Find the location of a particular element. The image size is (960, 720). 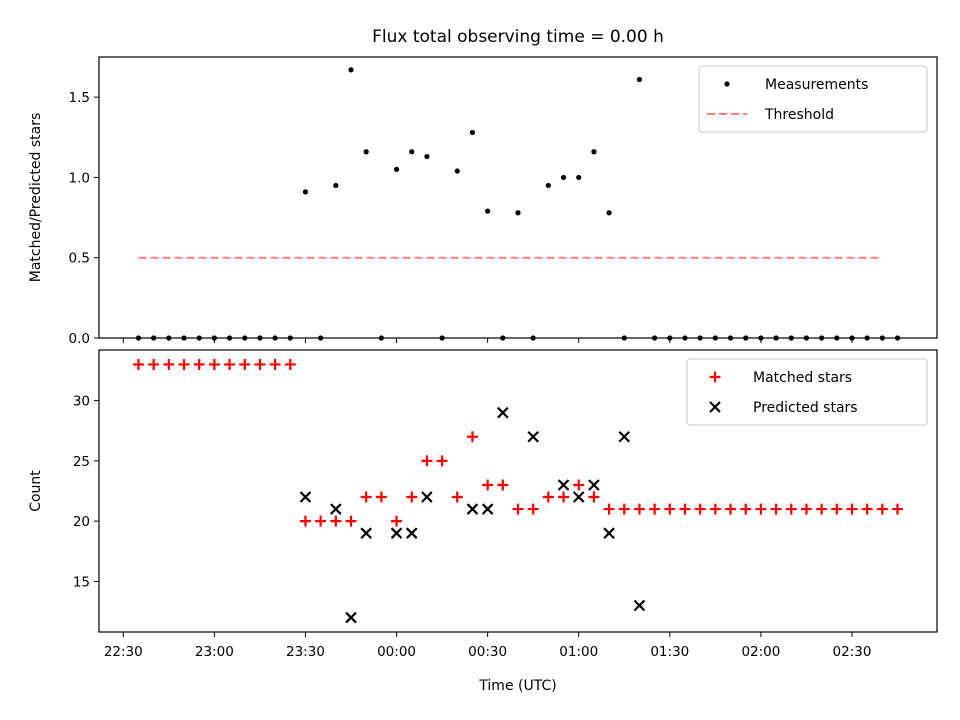

x-tick-label: 00:00 is located at coordinates (396, 652).